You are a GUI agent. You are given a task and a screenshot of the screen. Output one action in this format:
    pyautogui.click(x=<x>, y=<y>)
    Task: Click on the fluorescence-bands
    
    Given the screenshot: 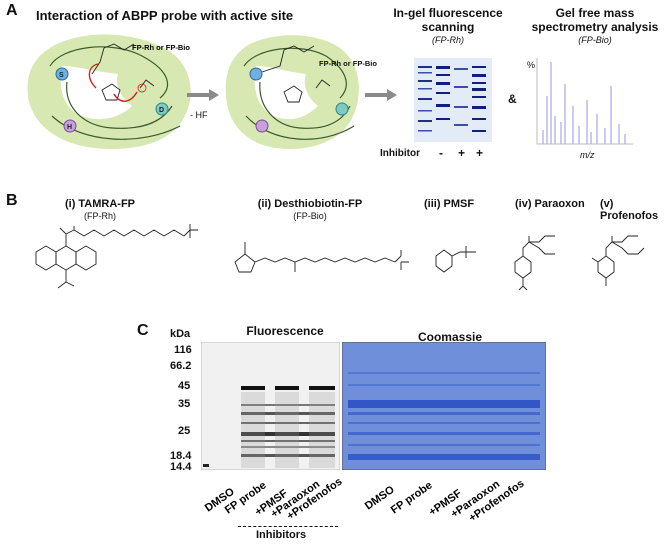 What is the action you would take?
    pyautogui.click(x=269, y=426)
    